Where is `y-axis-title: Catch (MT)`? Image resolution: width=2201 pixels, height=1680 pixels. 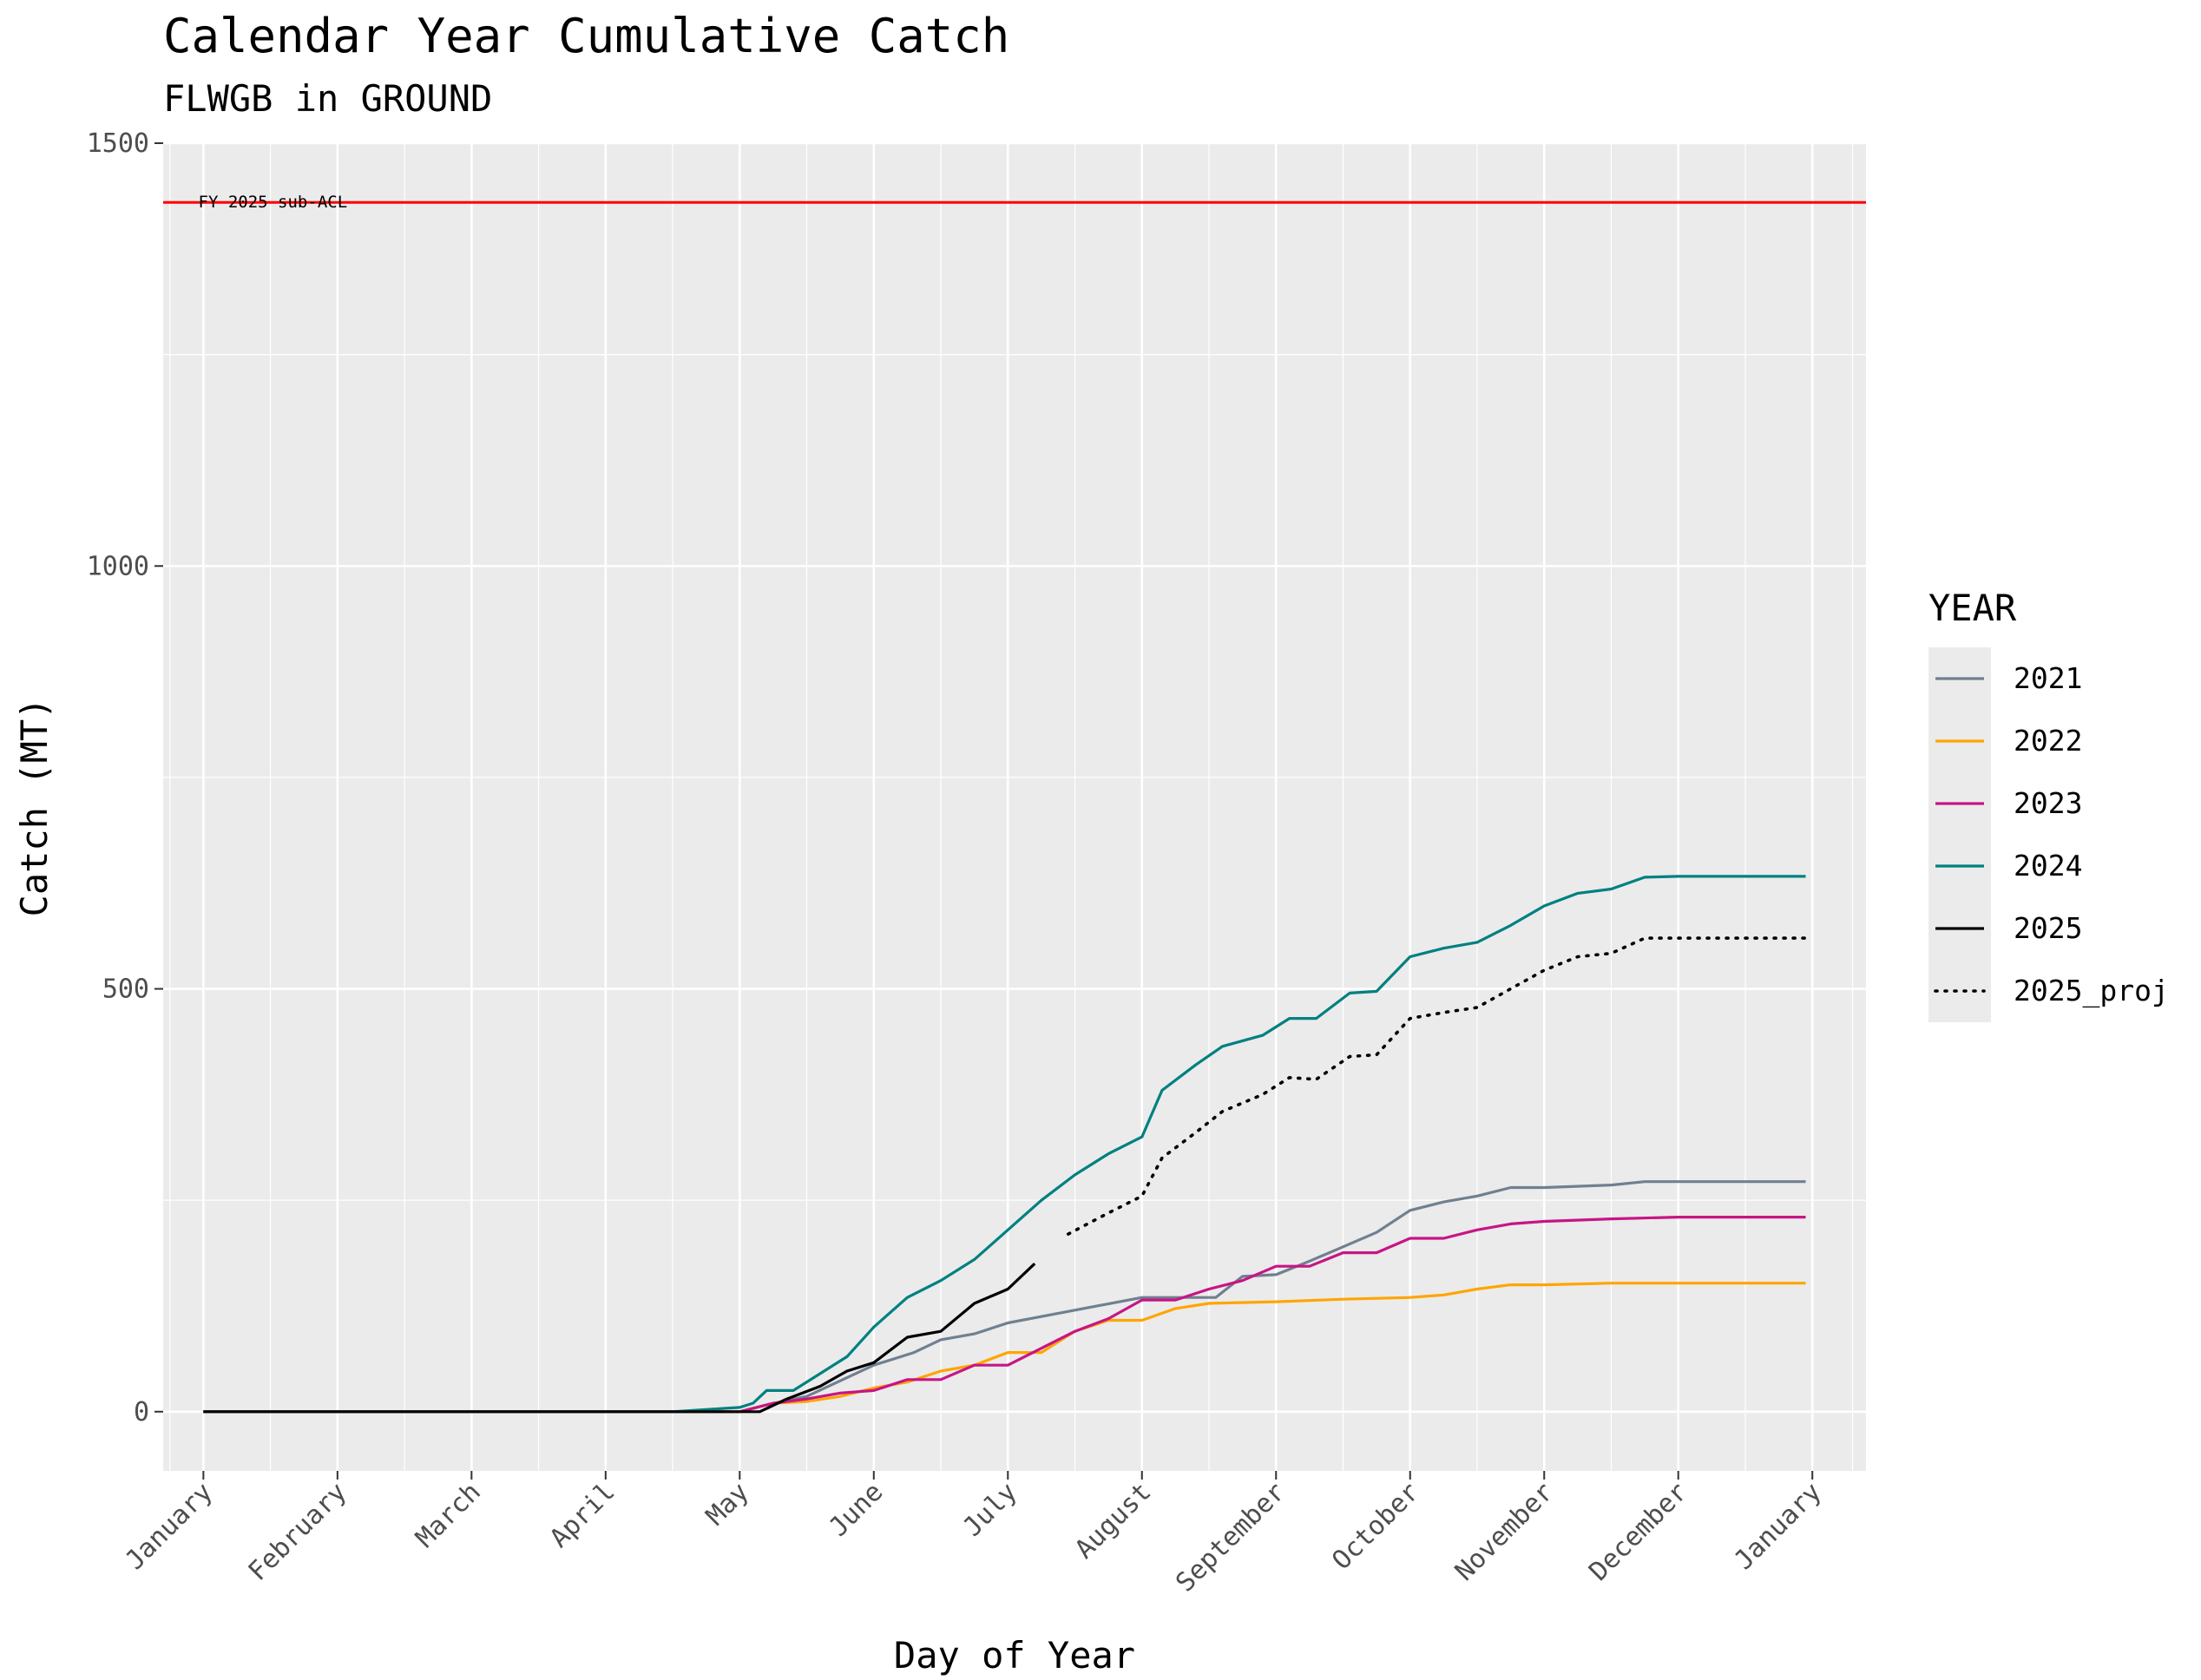
y-axis-title: Catch (MT) is located at coordinates (35, 807).